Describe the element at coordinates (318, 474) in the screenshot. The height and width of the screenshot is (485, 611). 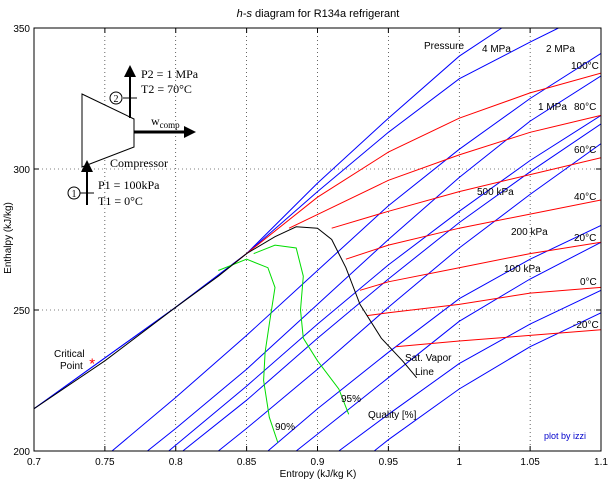
I see `x-axis-label: Entropy (kJ/kg K)` at that location.